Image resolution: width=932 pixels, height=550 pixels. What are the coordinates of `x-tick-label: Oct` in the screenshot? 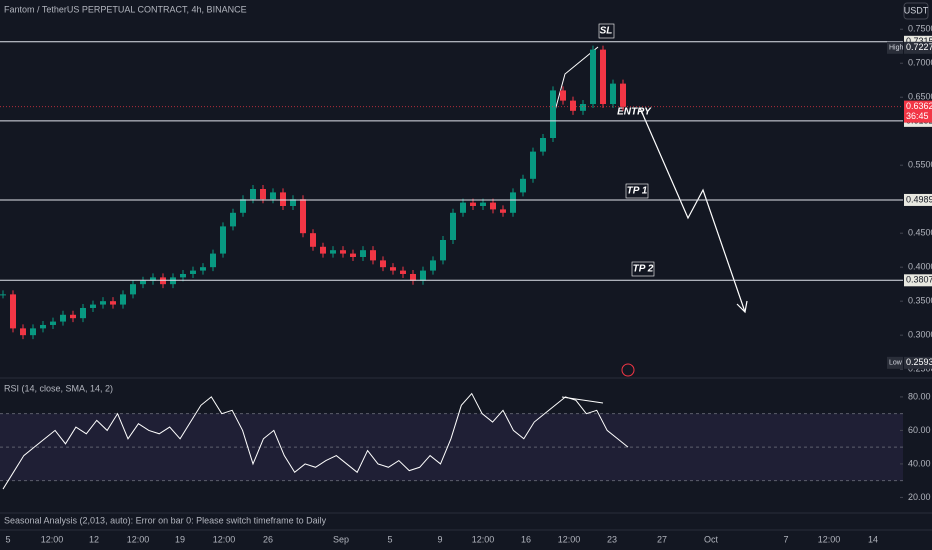 It's located at (711, 539).